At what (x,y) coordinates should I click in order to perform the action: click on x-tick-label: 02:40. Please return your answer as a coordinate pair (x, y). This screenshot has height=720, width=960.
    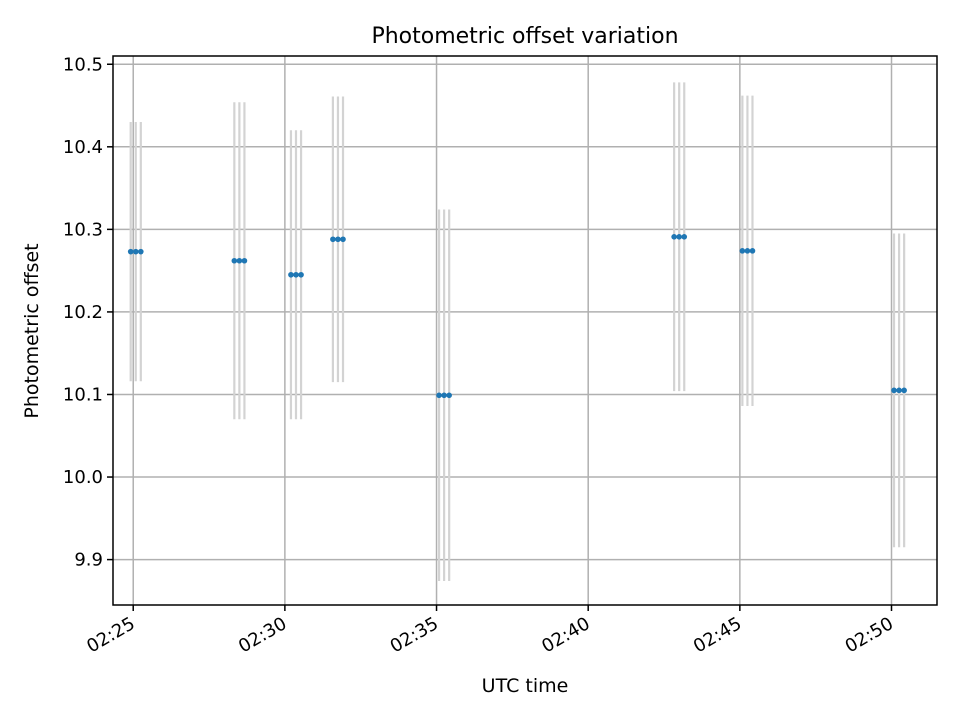
    Looking at the image, I should click on (565, 635).